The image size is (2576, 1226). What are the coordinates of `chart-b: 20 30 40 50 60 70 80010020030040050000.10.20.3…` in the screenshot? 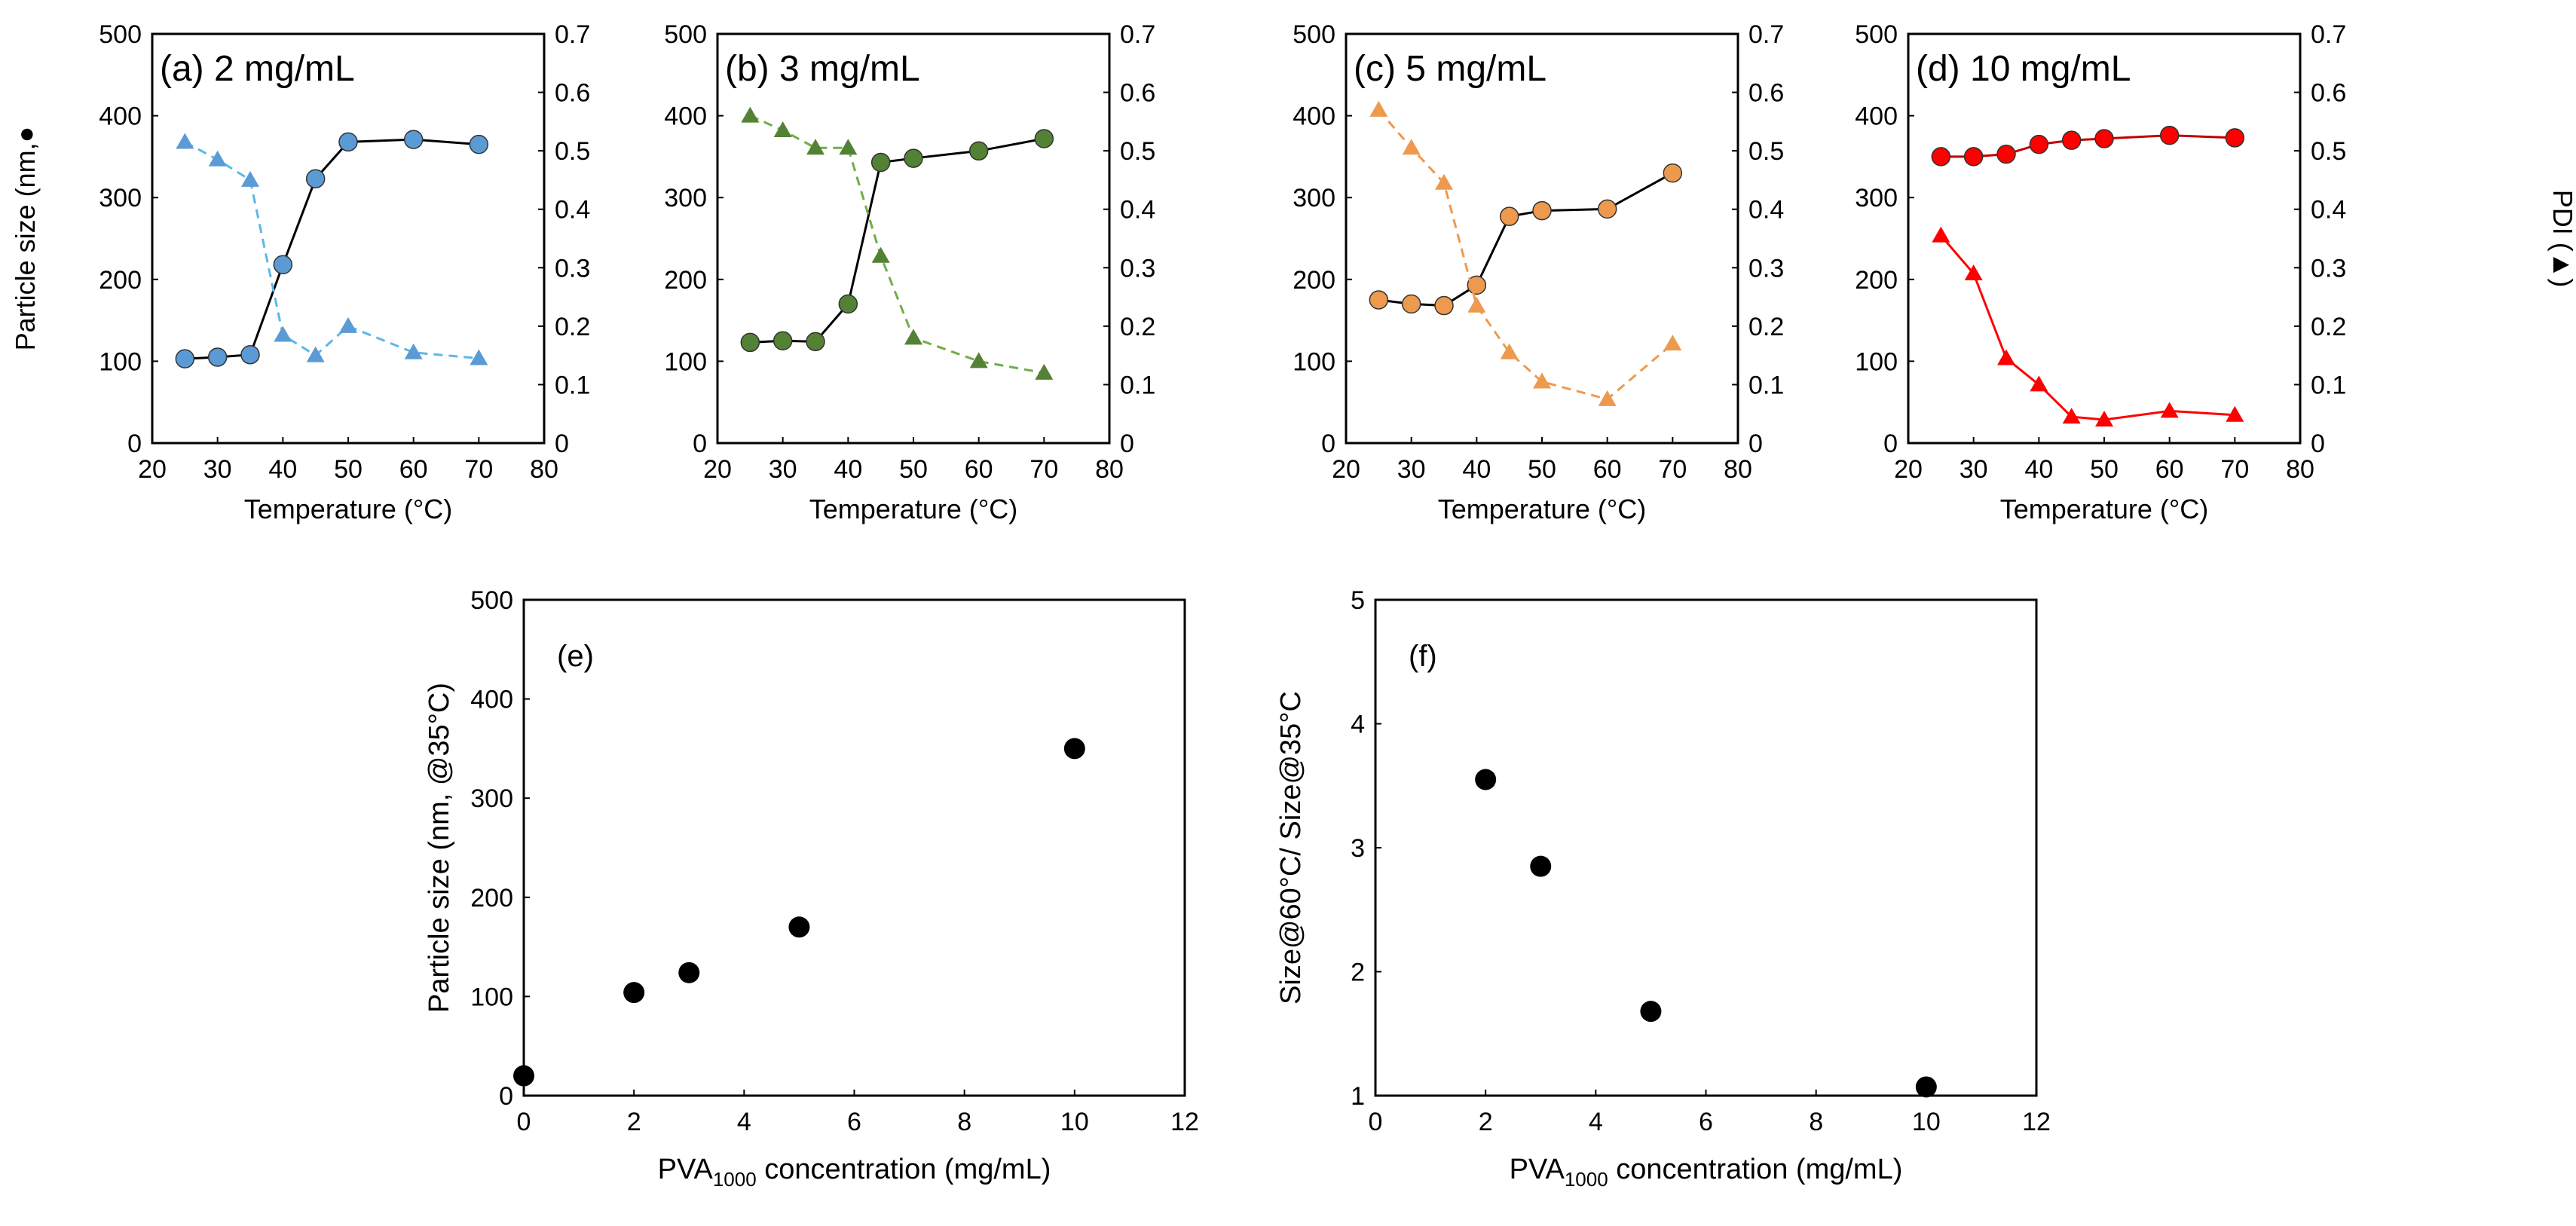 It's located at (910, 272).